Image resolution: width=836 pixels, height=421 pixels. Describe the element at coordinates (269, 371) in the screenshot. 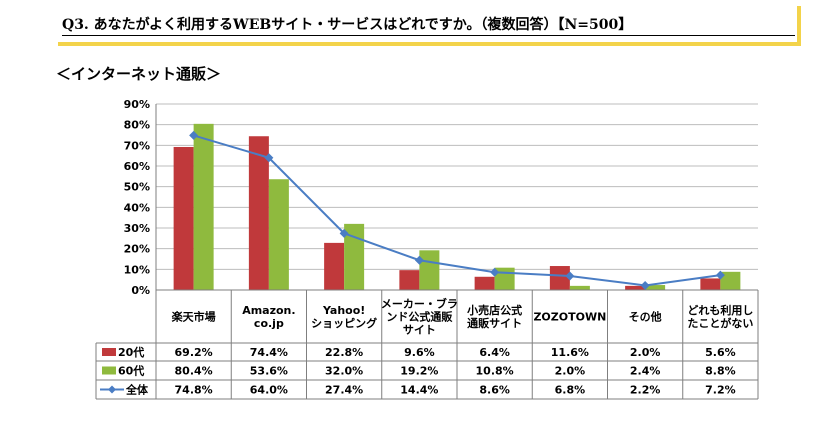

I see `data-value: 53.6%` at that location.